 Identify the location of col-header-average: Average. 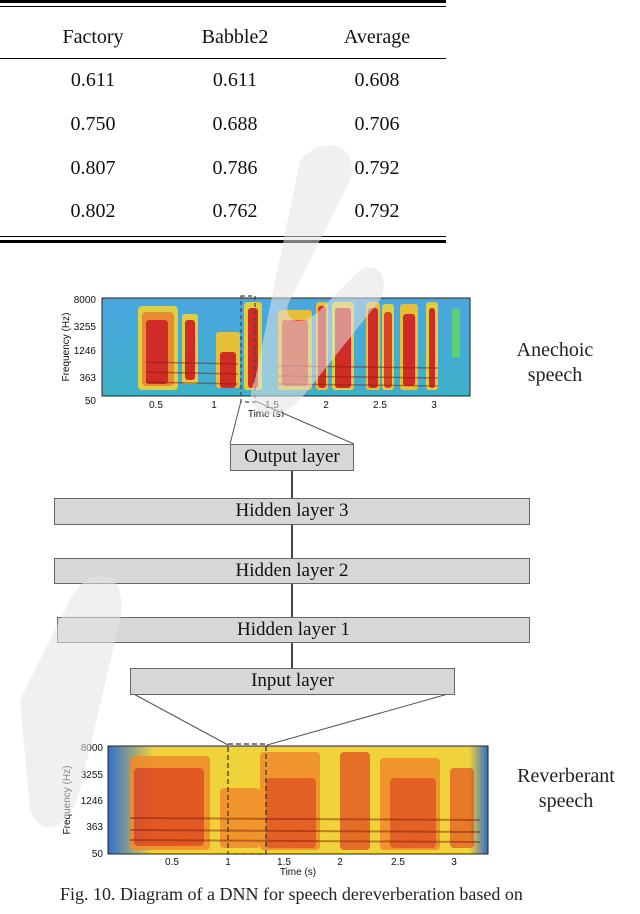
(377, 37).